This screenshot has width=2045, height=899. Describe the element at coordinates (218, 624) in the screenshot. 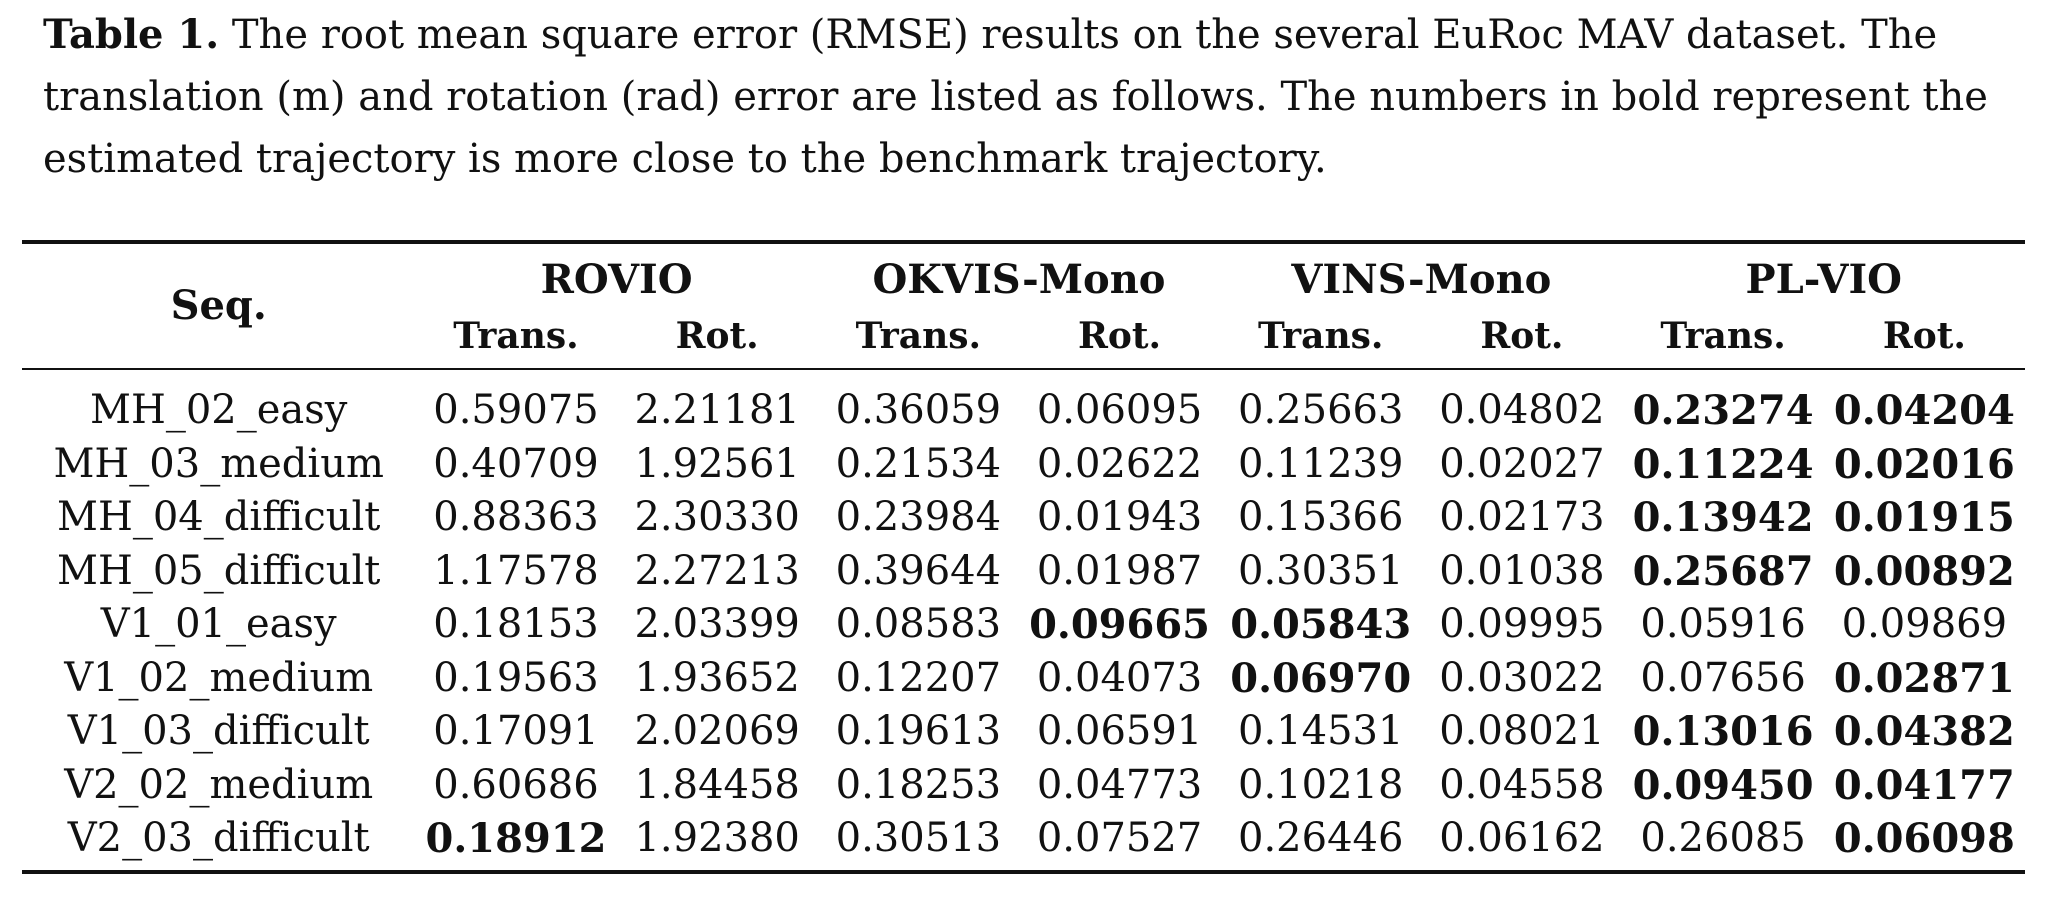

I see `seq-cell: V1_01_easy` at that location.